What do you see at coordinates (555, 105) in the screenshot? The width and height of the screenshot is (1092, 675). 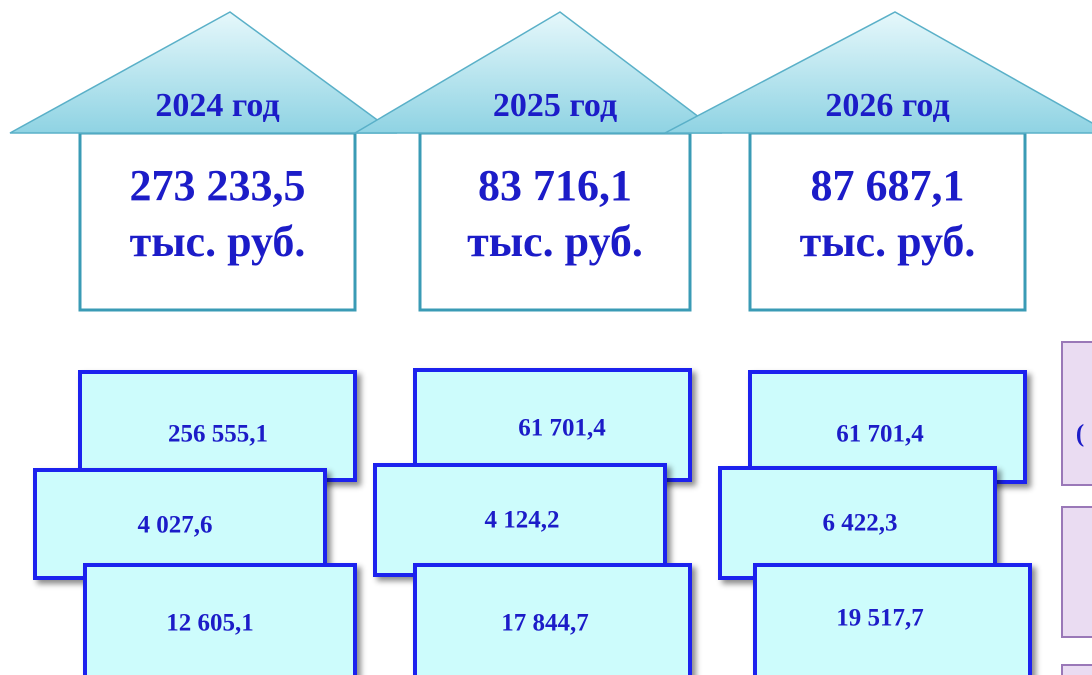 I see `house-year: 2025 год` at bounding box center [555, 105].